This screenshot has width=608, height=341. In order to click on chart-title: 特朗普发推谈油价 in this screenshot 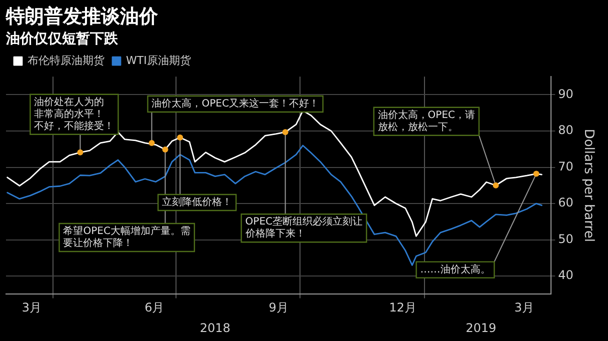, I will do `click(82, 16)`.